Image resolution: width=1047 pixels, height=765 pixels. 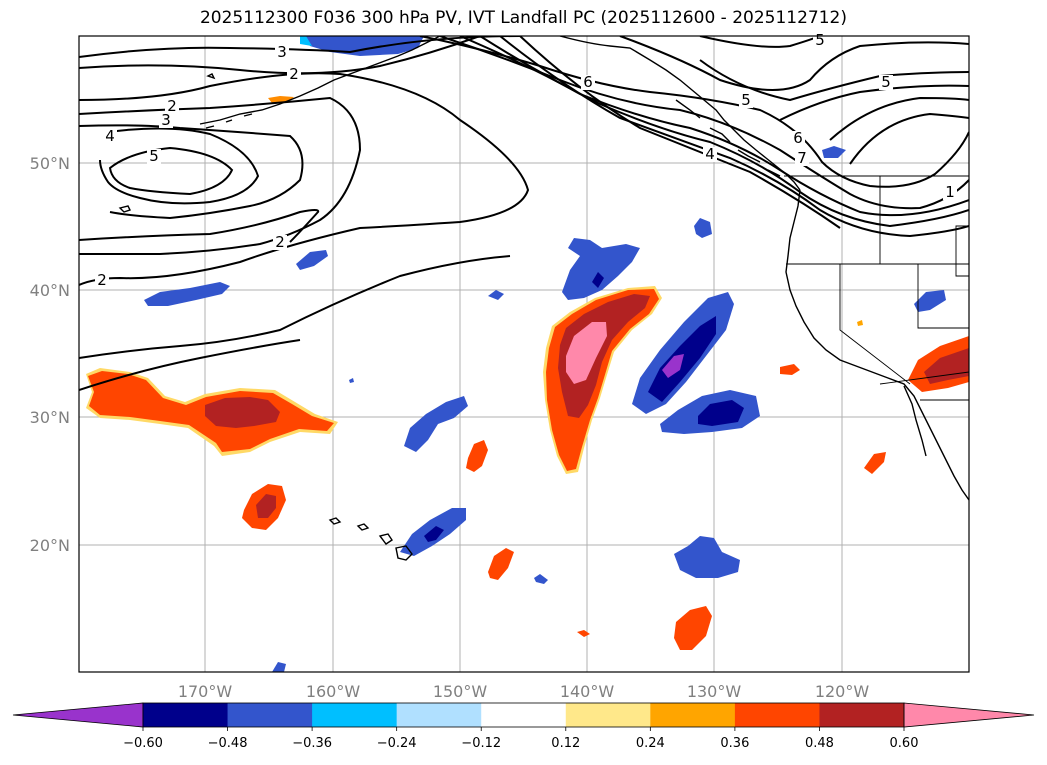 What do you see at coordinates (586, 353) in the screenshot?
I see `anomaly-positive-main-plume-peak` at bounding box center [586, 353].